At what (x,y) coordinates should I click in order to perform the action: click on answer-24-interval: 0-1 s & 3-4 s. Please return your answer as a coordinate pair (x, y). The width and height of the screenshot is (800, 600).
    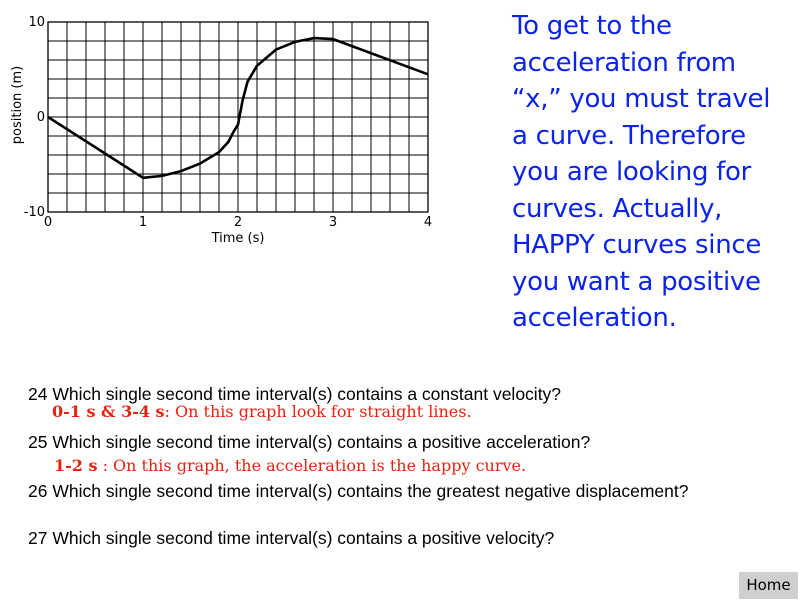
    Looking at the image, I should click on (108, 411).